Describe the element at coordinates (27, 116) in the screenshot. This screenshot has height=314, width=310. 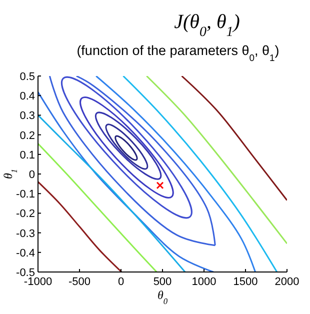
I see `y-tick-label: 0.3` at that location.